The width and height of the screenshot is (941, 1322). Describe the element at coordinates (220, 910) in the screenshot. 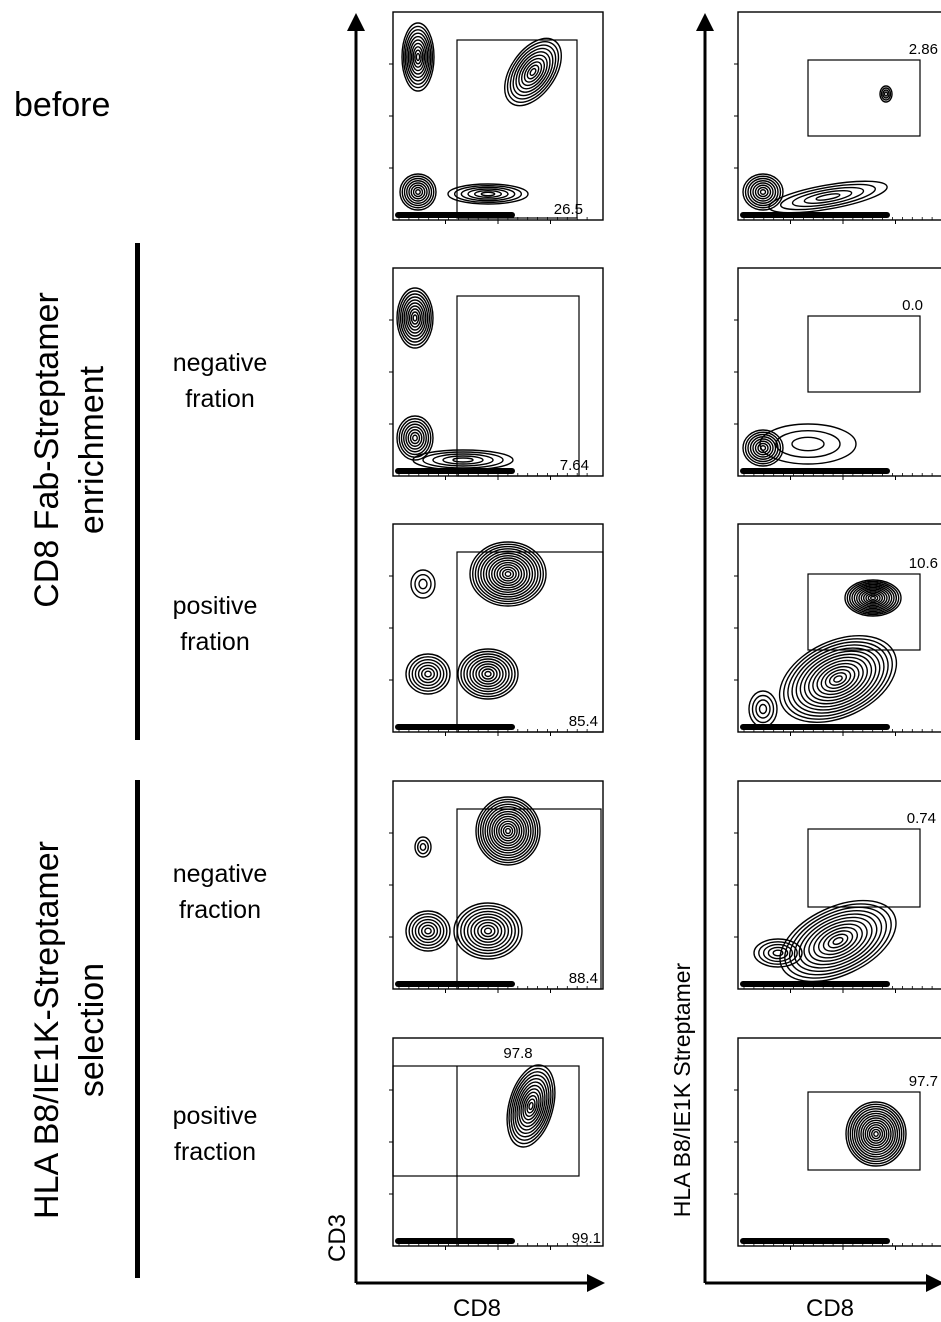

I see `row-label-negative-2-line2: fraction` at that location.